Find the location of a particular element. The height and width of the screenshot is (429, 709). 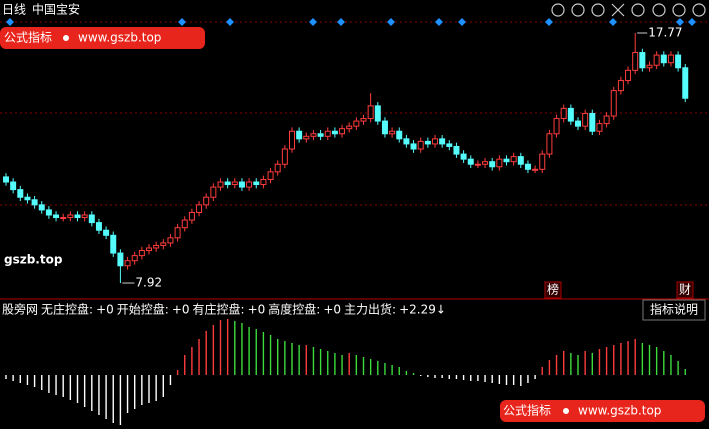

icon-record is located at coordinates (578, 10).